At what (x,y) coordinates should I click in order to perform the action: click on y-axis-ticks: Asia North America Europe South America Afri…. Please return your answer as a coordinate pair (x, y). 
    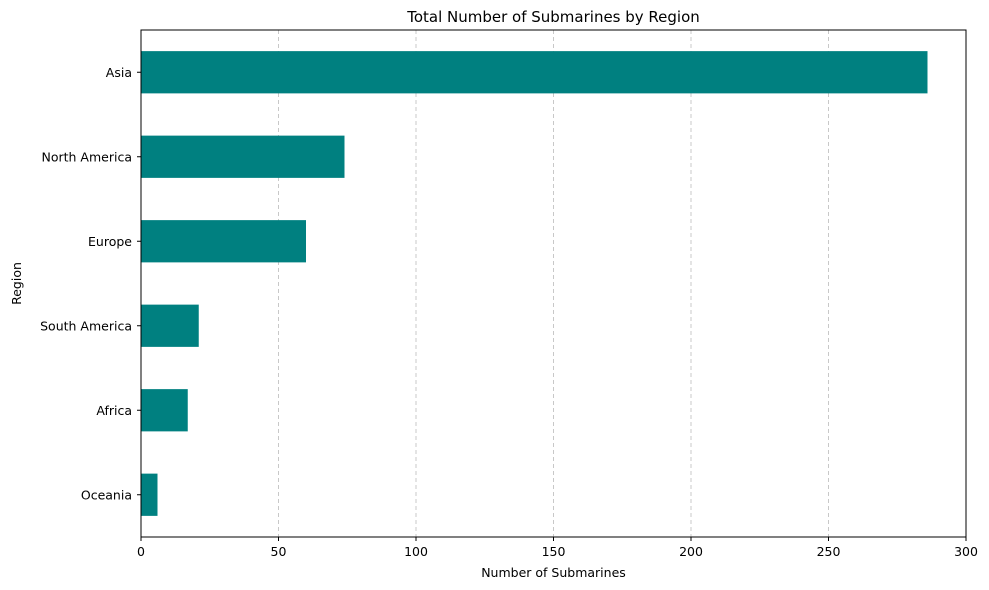
    Looking at the image, I should click on (90, 283).